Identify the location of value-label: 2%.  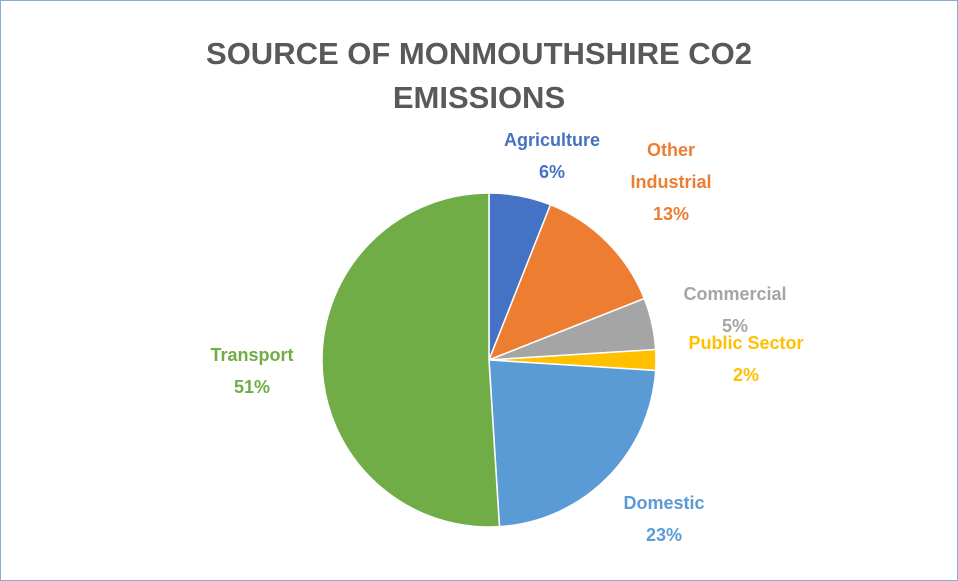
(745, 375).